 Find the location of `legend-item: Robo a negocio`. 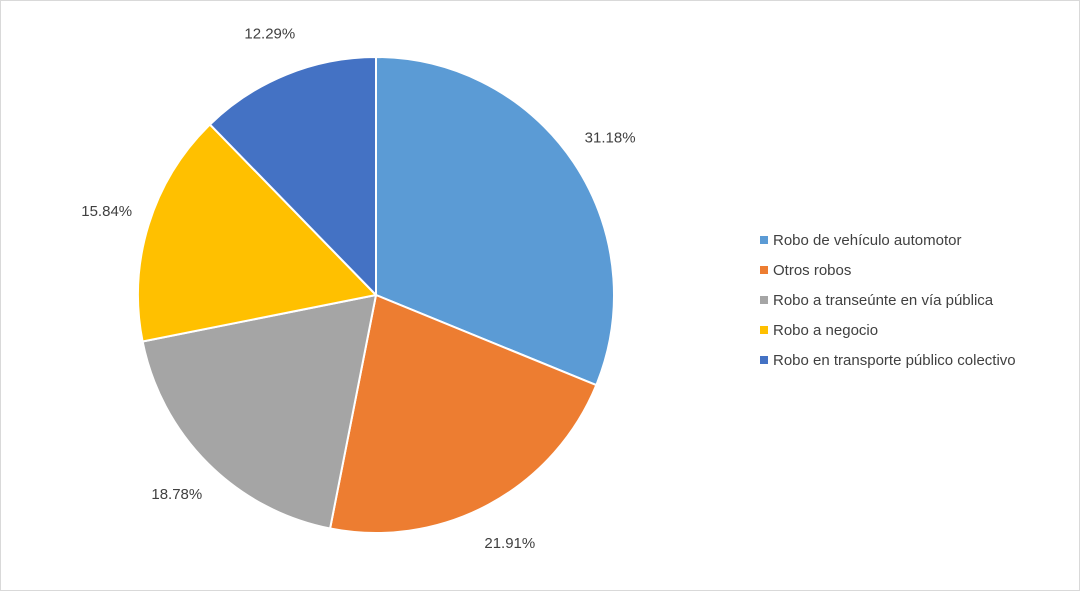

legend-item: Robo a negocio is located at coordinates (888, 330).